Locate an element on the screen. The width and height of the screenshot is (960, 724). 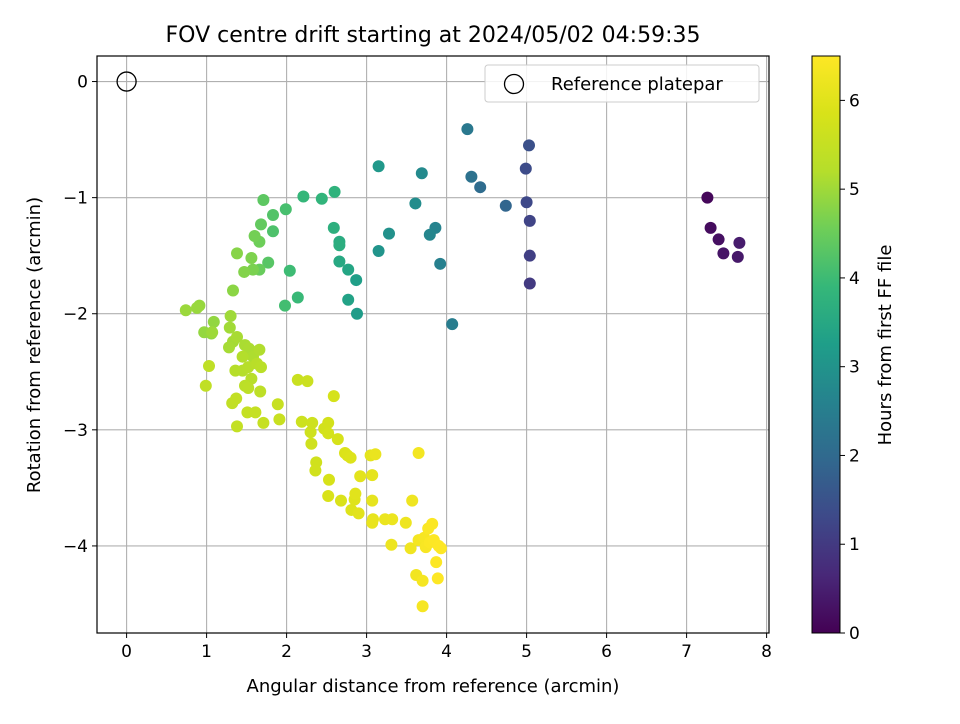
reference-marker is located at coordinates (126, 81).